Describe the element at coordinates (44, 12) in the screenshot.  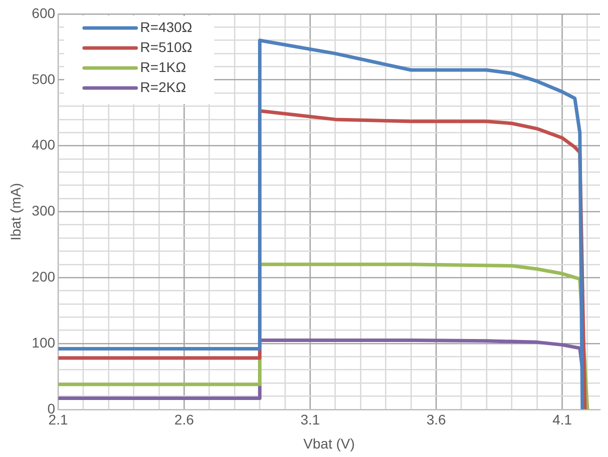
I see `y-tick-label: 600` at that location.